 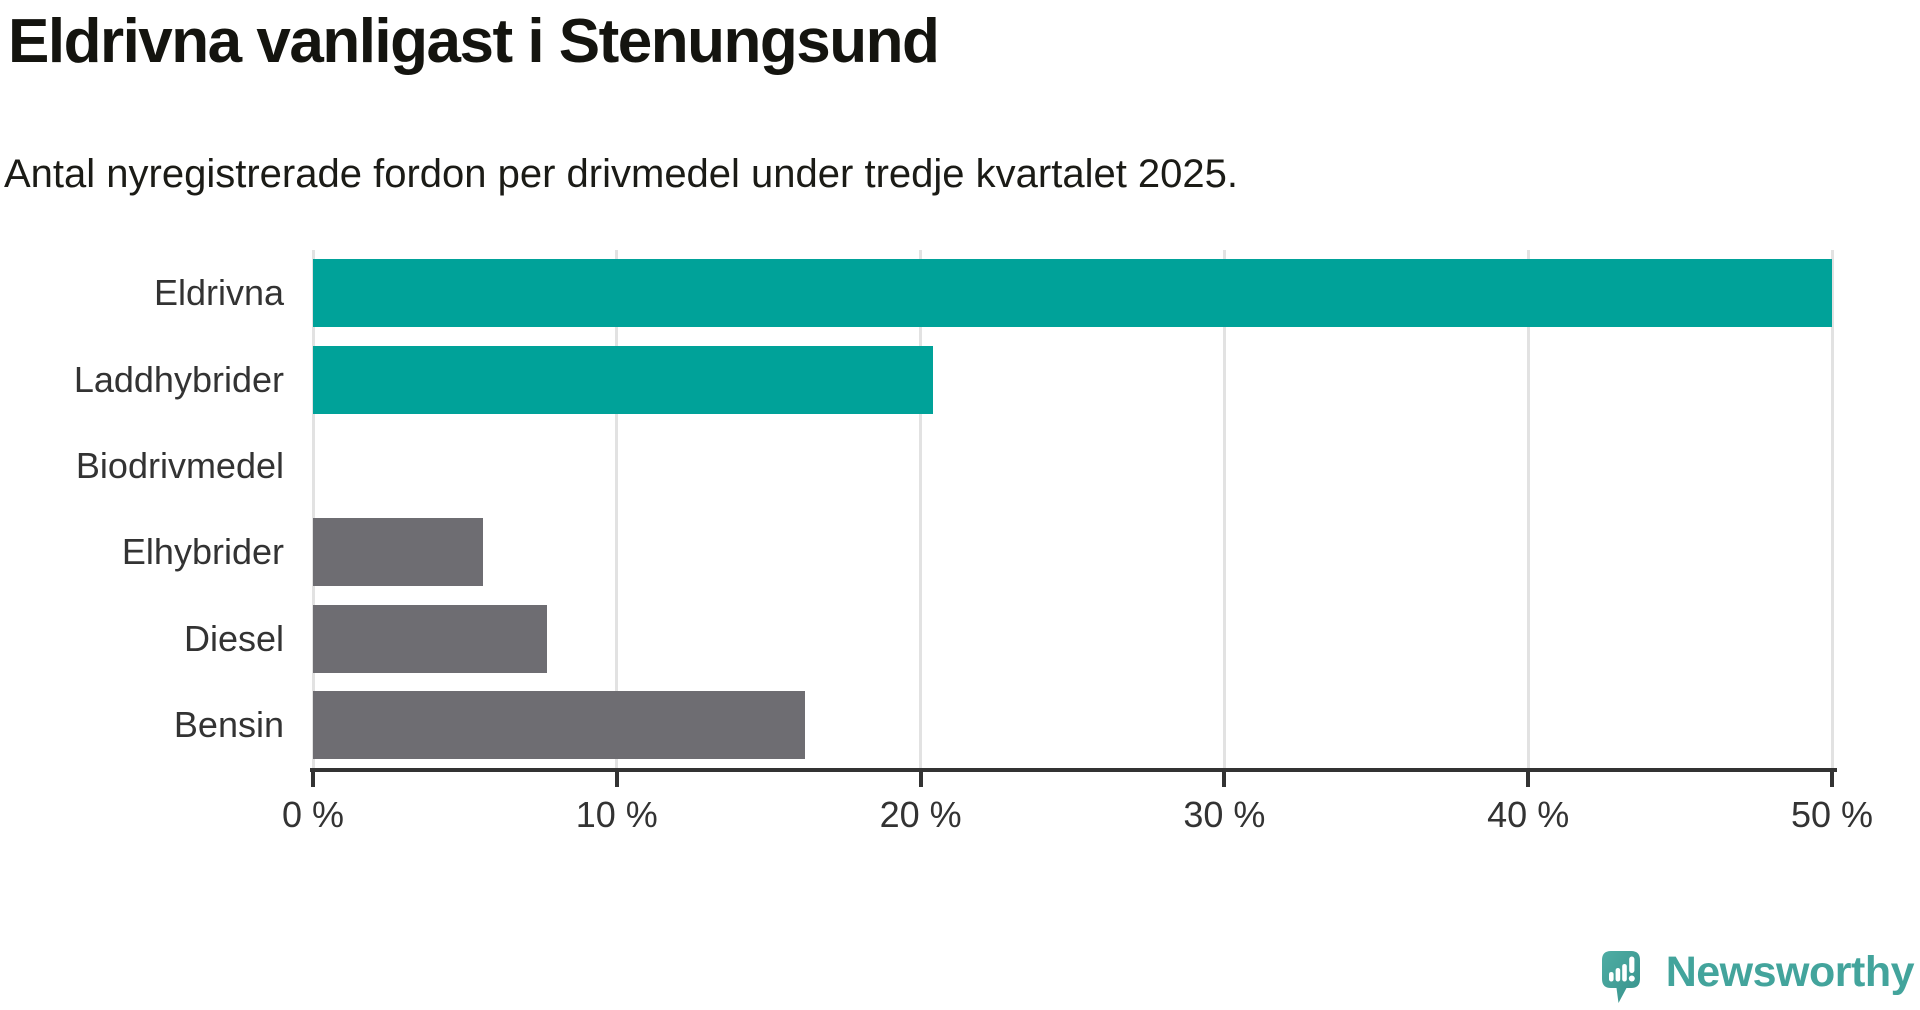 I want to click on logo-bar-medium, so click(x=1617, y=975).